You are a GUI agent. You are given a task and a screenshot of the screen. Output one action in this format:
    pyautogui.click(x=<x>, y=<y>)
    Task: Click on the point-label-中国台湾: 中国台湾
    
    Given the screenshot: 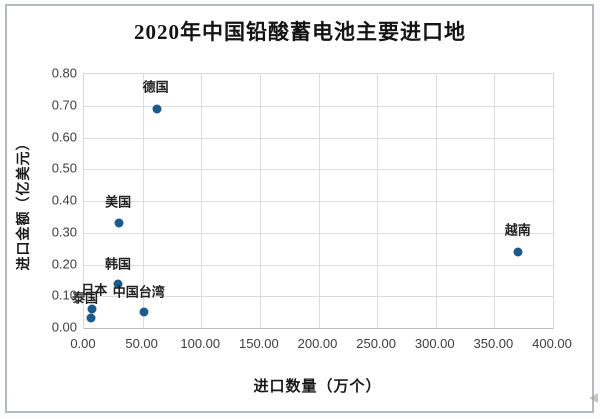 What is the action you would take?
    pyautogui.click(x=138, y=292)
    